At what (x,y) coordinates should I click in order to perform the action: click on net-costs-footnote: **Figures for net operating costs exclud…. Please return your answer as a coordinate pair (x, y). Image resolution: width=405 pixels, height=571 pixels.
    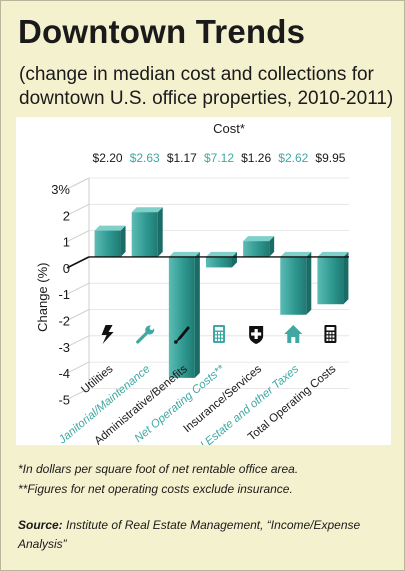
    Looking at the image, I should click on (155, 489).